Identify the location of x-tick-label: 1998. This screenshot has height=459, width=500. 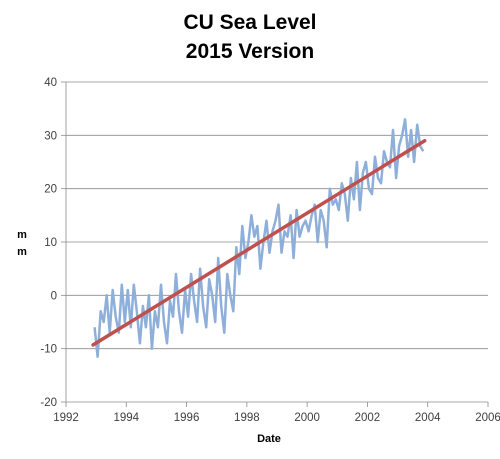
(247, 418).